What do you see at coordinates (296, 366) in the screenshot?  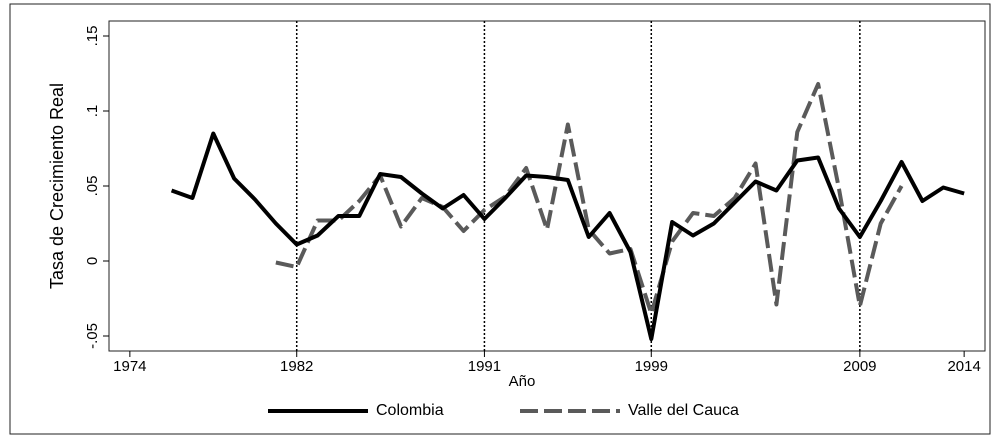 I see `x-tick-label: 1982` at bounding box center [296, 366].